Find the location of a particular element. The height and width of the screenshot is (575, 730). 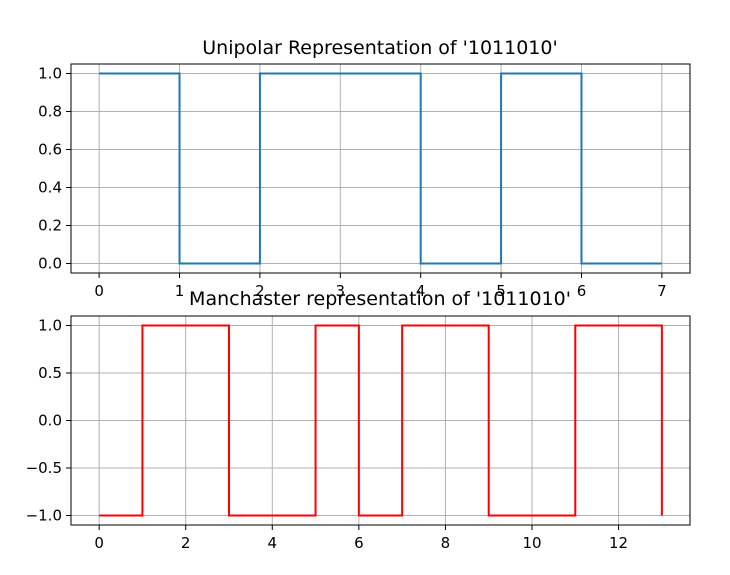

manchester-x-tick-label: 4 is located at coordinates (273, 543).